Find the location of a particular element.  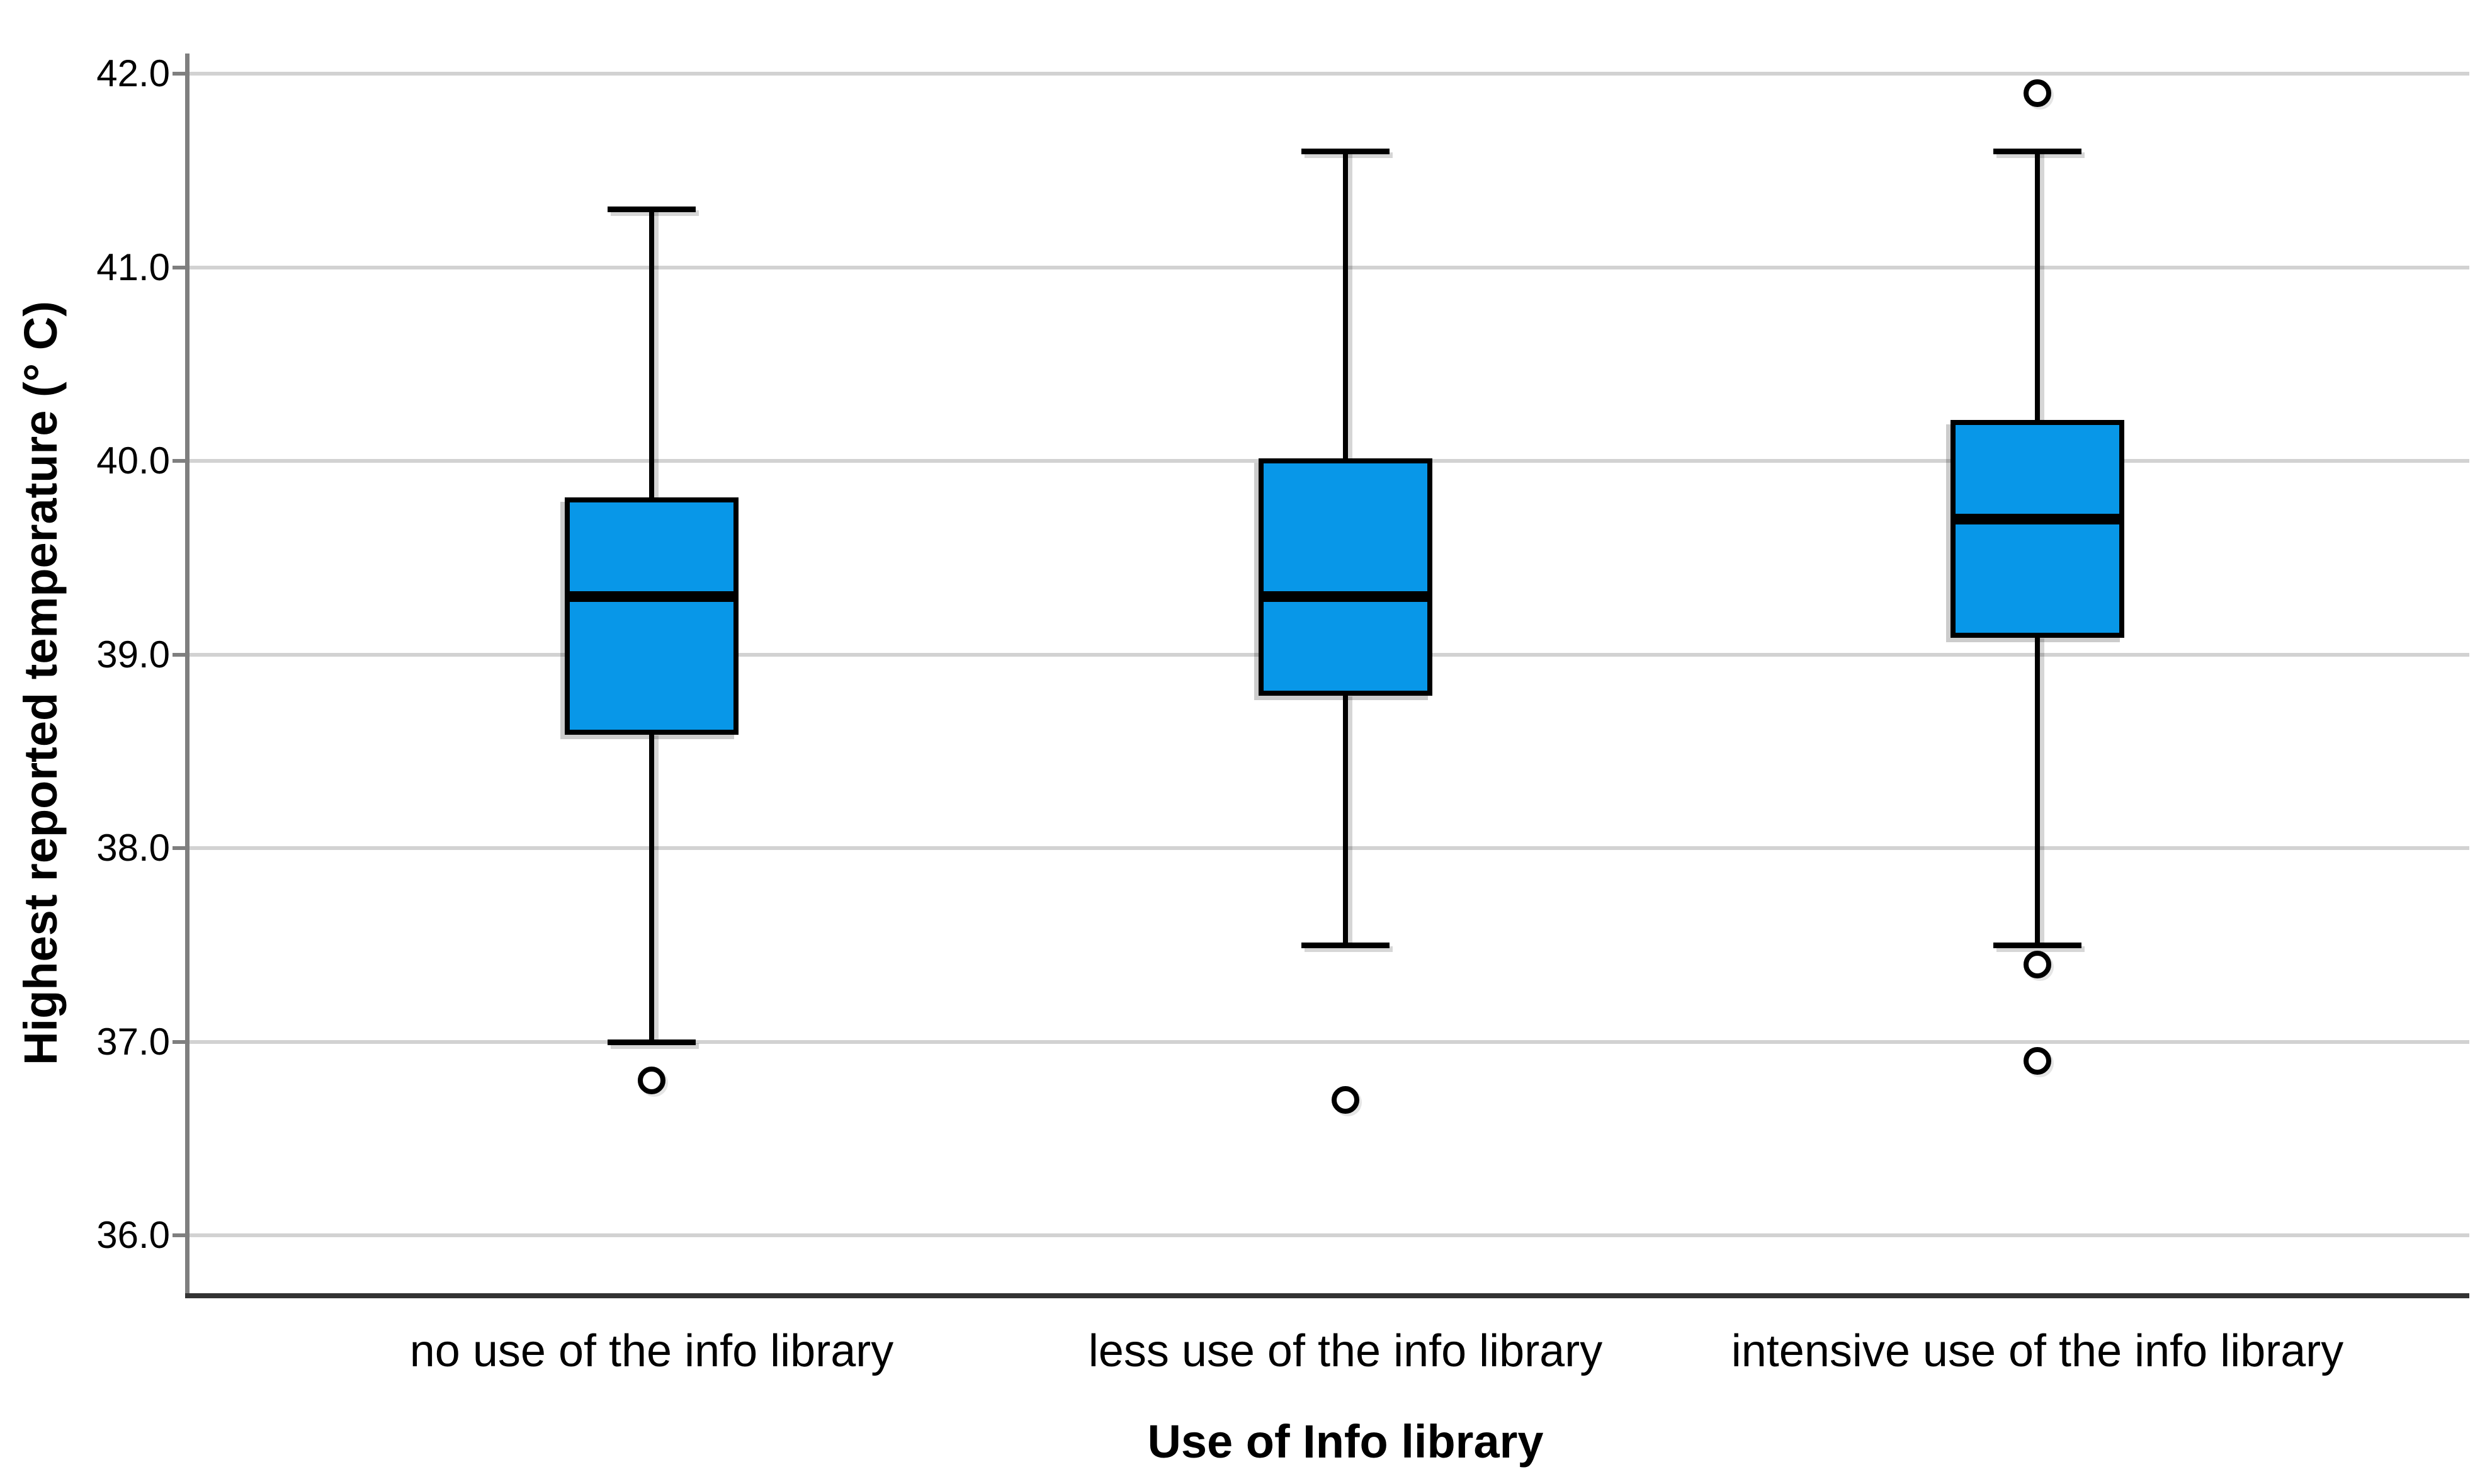

y-tick-label: 42.0 is located at coordinates (133, 73).